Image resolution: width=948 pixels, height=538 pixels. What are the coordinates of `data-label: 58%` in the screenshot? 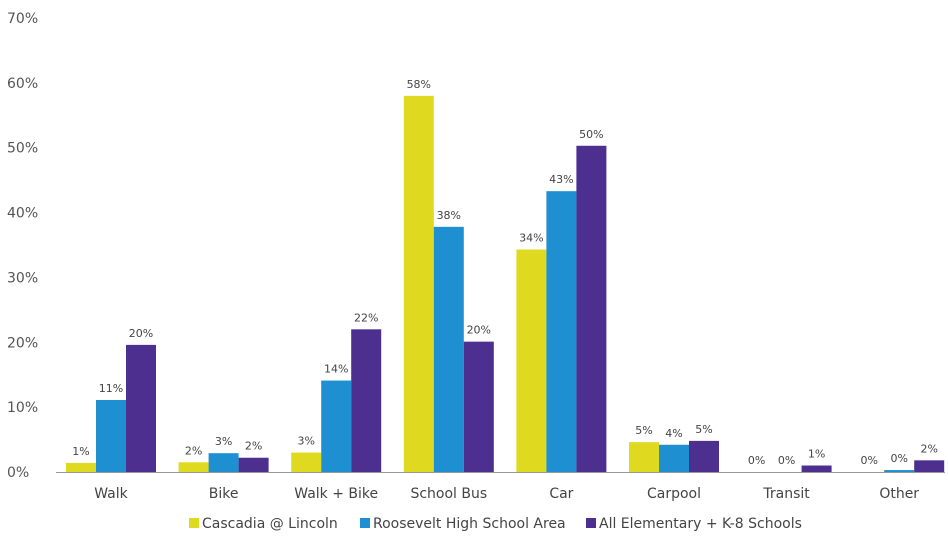 It's located at (419, 84).